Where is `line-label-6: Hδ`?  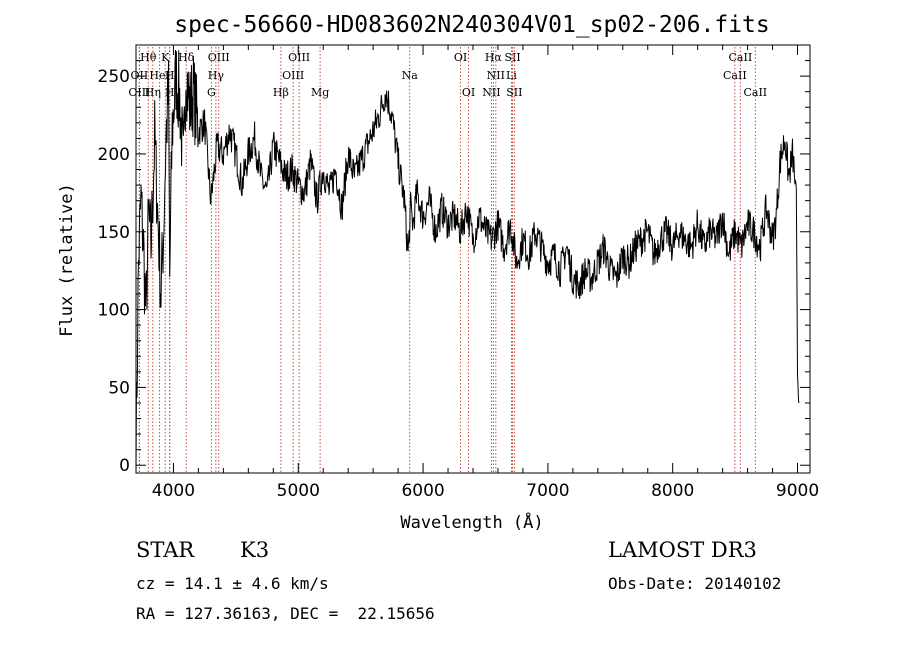
line-label-6: Hδ is located at coordinates (186, 57).